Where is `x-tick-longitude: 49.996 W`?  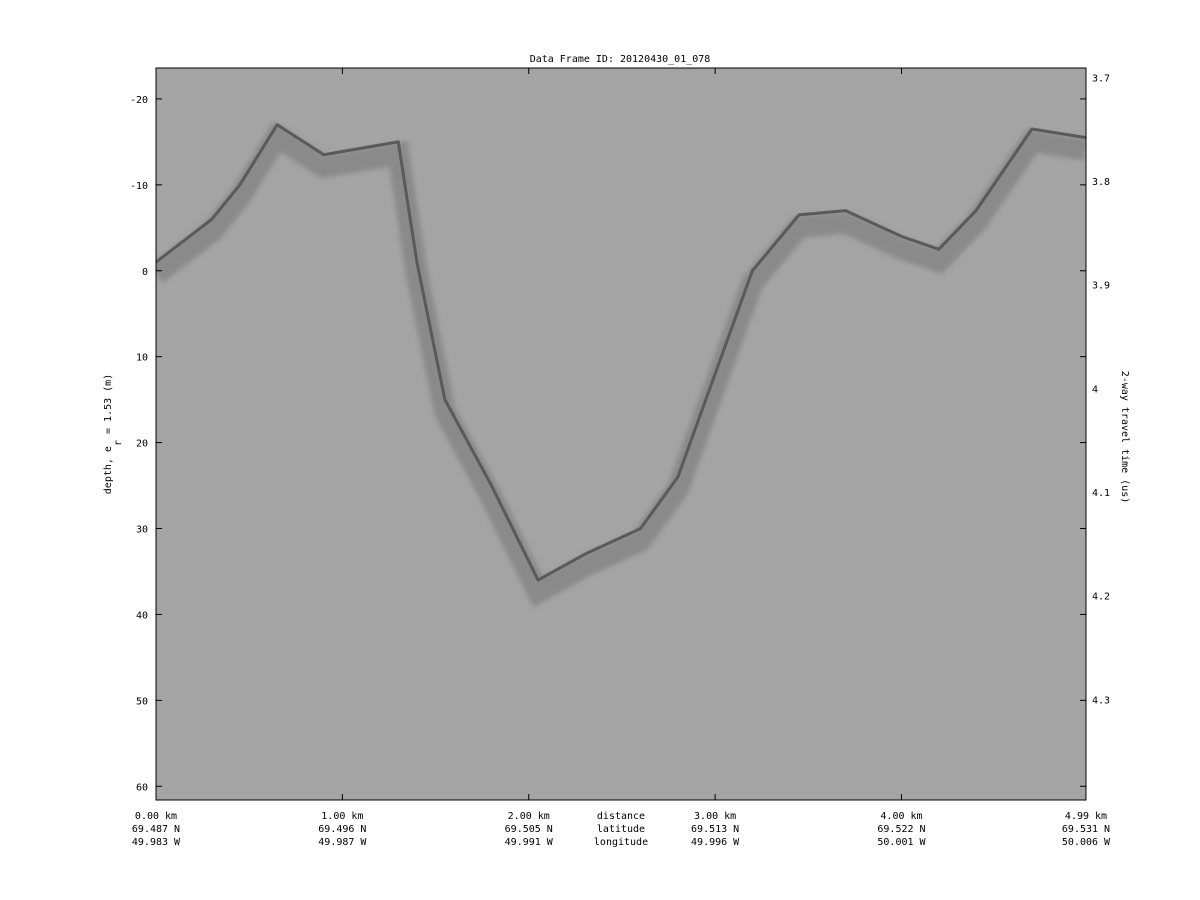
x-tick-longitude: 49.996 W is located at coordinates (715, 842).